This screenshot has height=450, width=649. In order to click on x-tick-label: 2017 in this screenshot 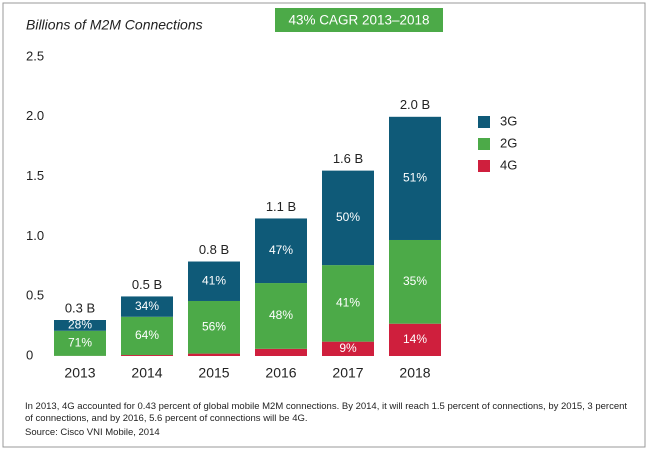, I will do `click(347, 373)`.